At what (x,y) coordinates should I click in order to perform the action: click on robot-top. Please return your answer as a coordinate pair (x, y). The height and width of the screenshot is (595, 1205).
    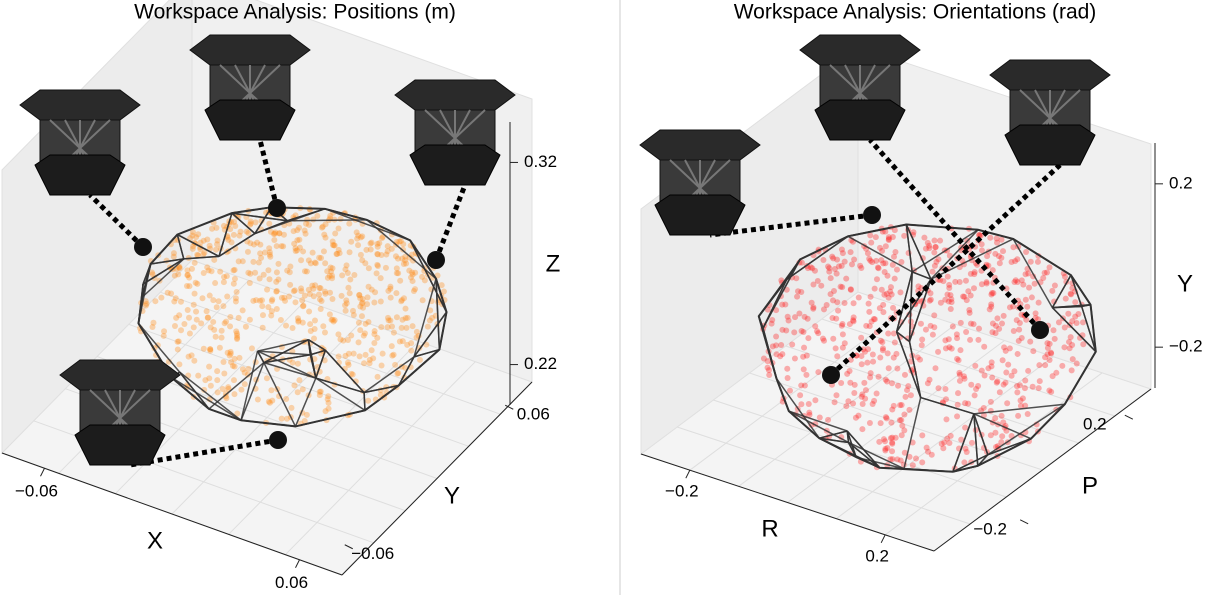
    Looking at the image, I should click on (1050, 75).